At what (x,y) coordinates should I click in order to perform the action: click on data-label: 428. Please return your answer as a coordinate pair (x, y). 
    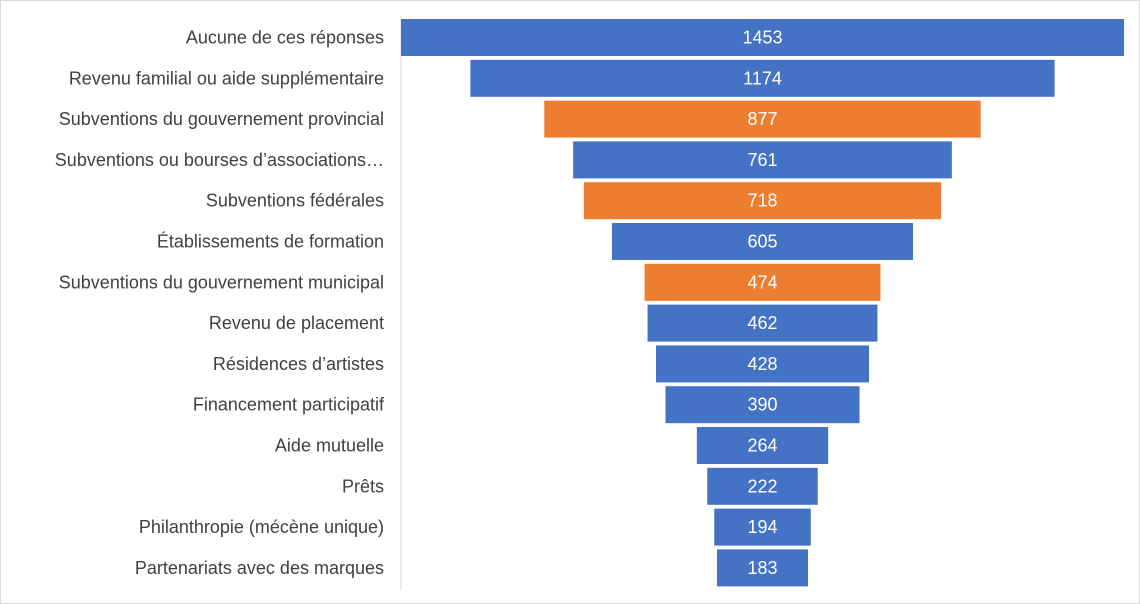
    Looking at the image, I should click on (762, 364).